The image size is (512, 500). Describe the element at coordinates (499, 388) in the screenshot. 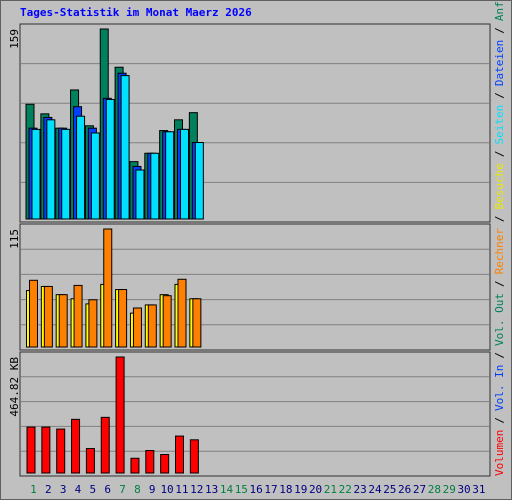

I see `legend-entry: Vol. In` at that location.